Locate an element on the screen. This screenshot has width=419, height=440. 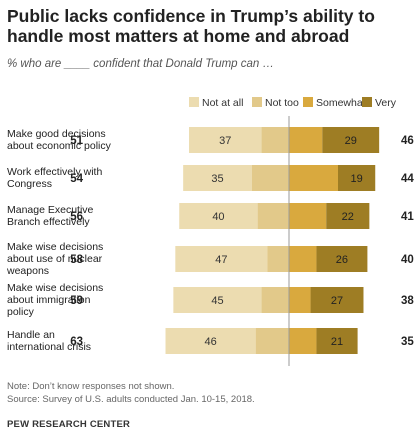
legend-label: Somewhat is located at coordinates (341, 103).